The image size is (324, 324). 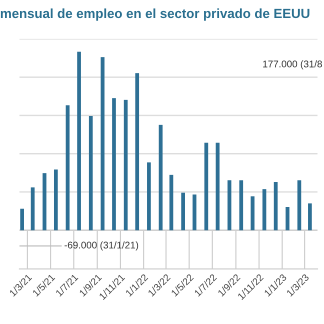 I want to click on annotation: 177.000 (31/8, so click(x=292, y=65).